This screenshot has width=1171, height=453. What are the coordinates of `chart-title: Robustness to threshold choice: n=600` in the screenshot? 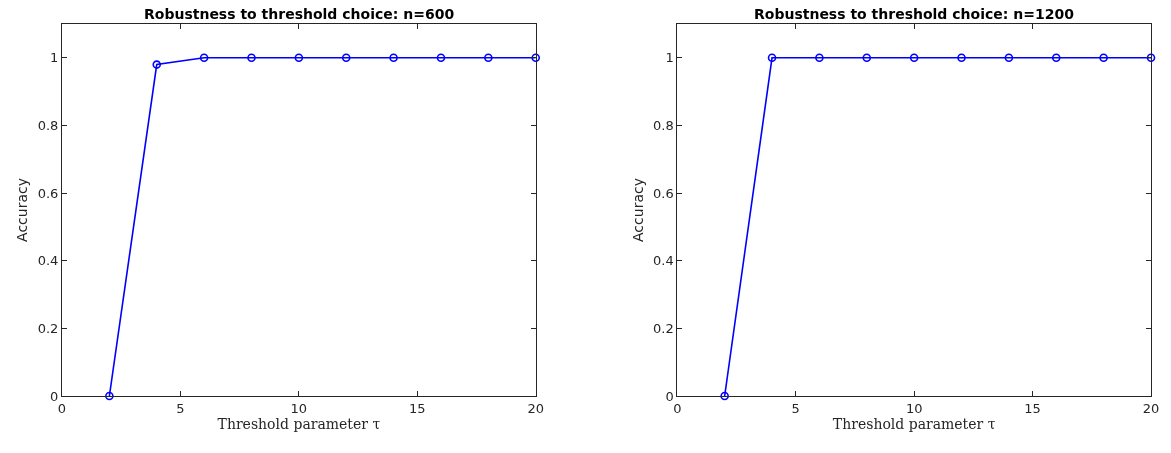 It's located at (299, 14).